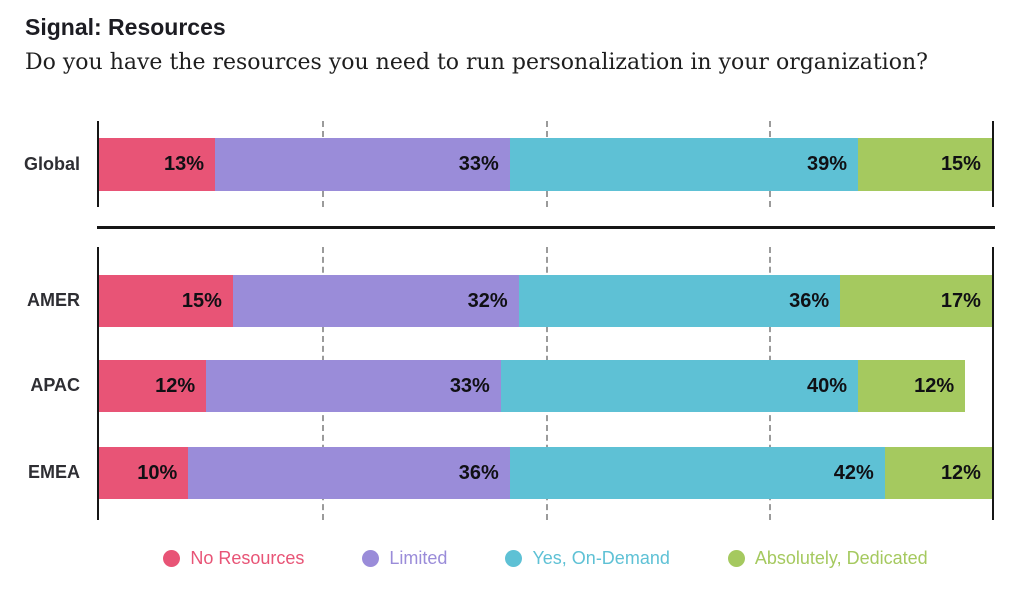  What do you see at coordinates (153, 386) in the screenshot?
I see `segment-no-resources: 12%` at bounding box center [153, 386].